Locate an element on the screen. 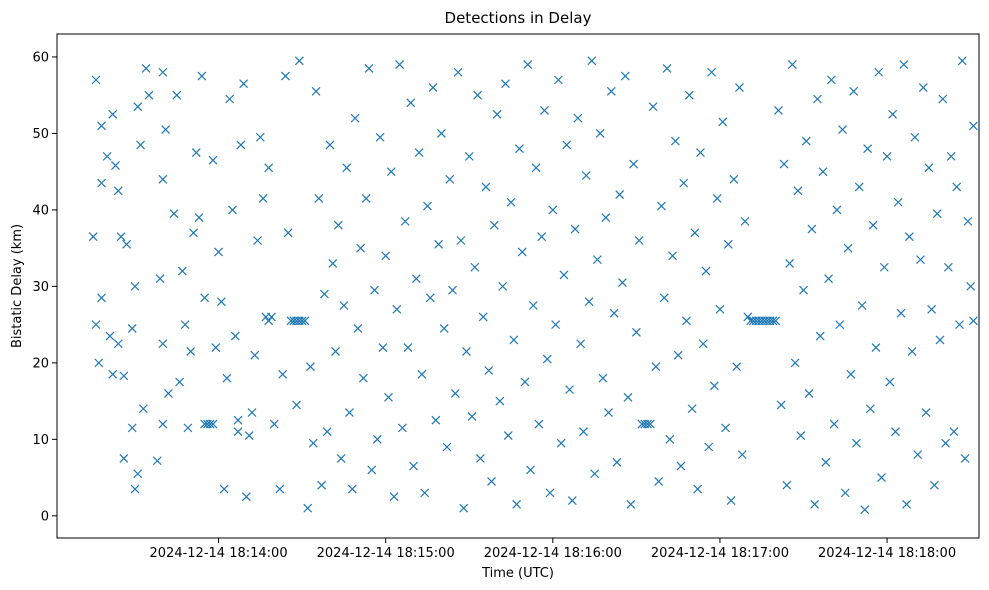 Image resolution: width=989 pixels, height=590 pixels. y-tick-label: 0 is located at coordinates (45, 516).